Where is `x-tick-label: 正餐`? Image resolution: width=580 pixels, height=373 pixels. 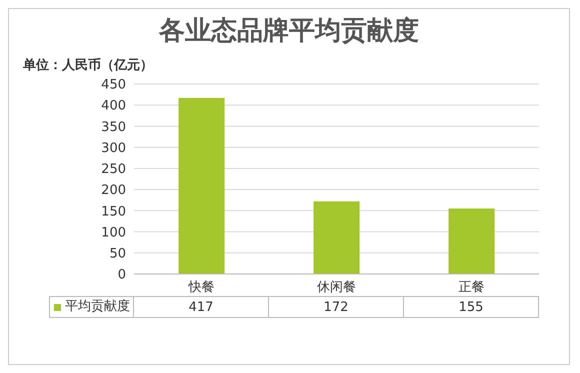
x-tick-label: 正餐 is located at coordinates (471, 288).